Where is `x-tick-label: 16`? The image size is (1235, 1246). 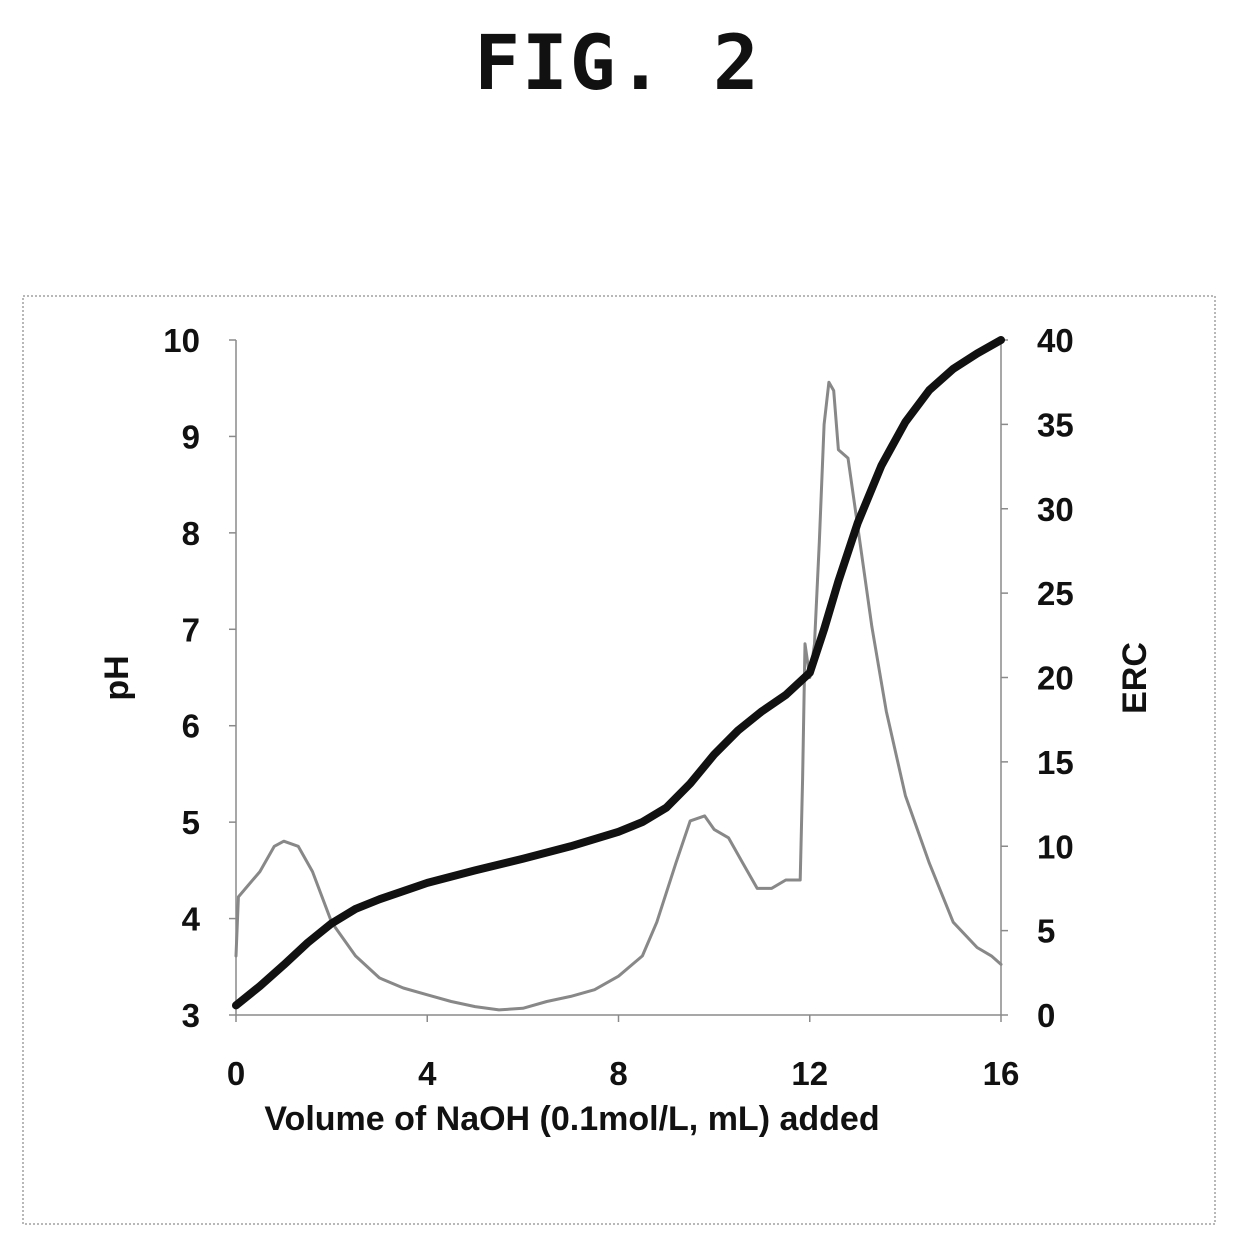 x-tick-label: 16 is located at coordinates (1001, 1073).